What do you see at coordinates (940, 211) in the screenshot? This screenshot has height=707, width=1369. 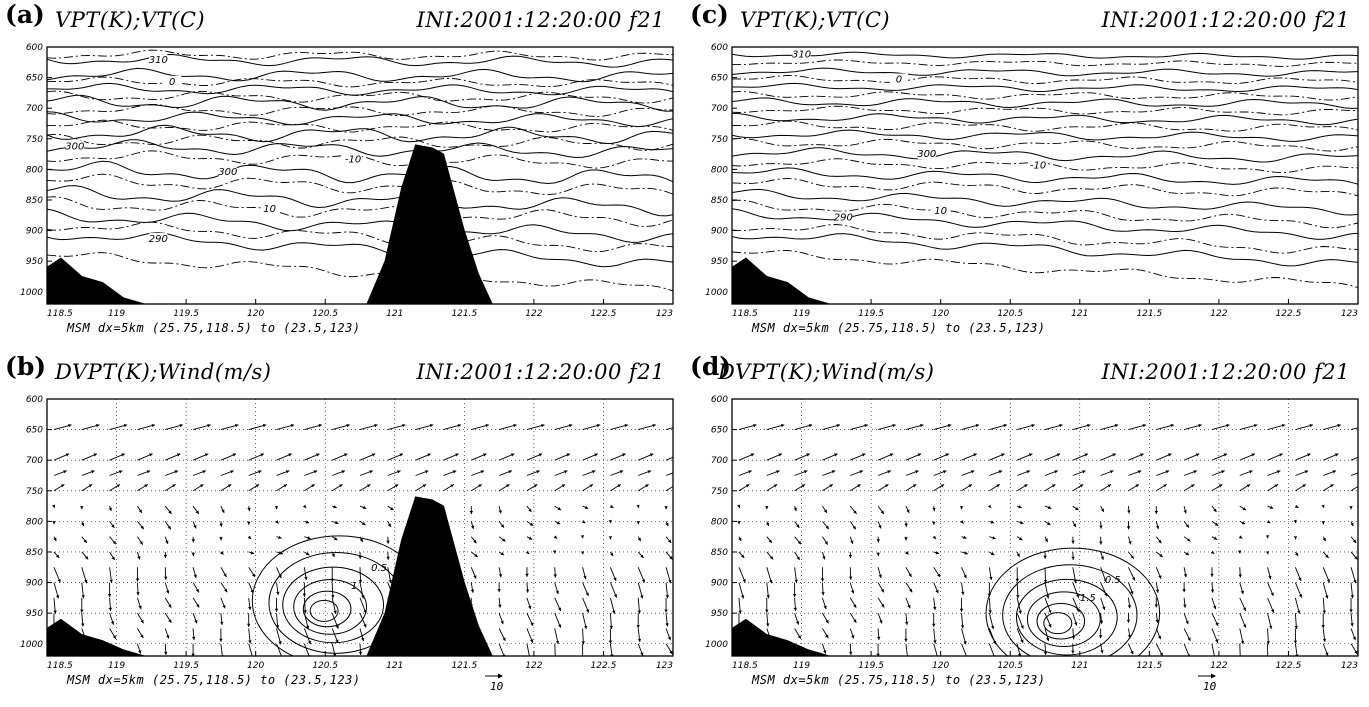 I see `contour-label: 10` at bounding box center [940, 211].